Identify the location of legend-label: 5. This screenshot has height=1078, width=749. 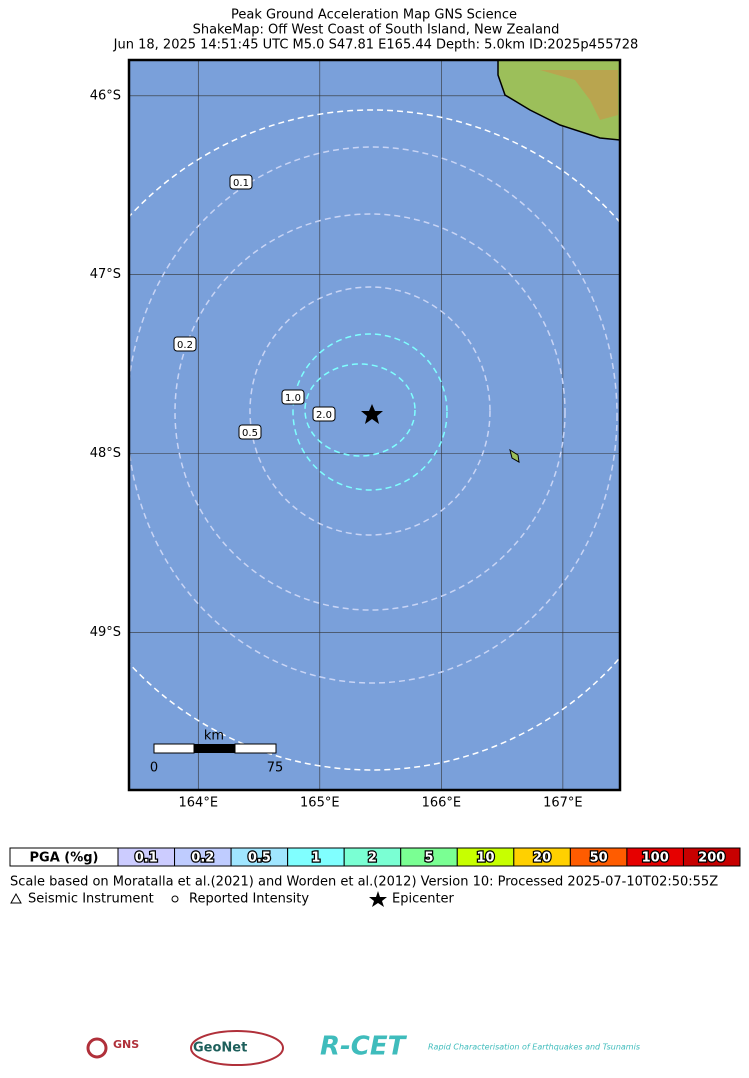
(428, 858).